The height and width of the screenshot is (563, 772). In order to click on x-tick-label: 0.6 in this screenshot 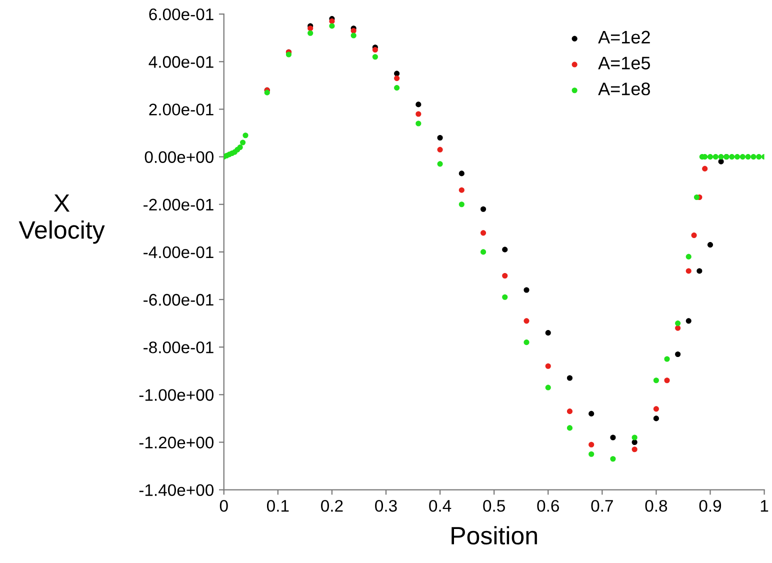, I will do `click(548, 506)`.